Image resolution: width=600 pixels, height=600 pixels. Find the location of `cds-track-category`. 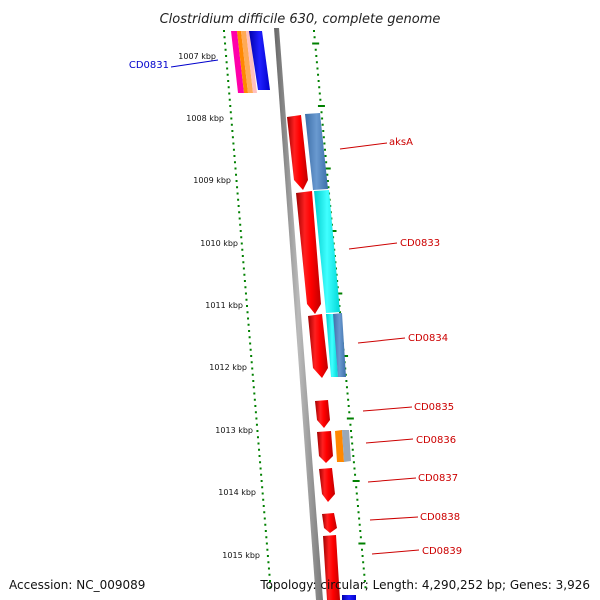

cds-track-category is located at coordinates (330, 356).